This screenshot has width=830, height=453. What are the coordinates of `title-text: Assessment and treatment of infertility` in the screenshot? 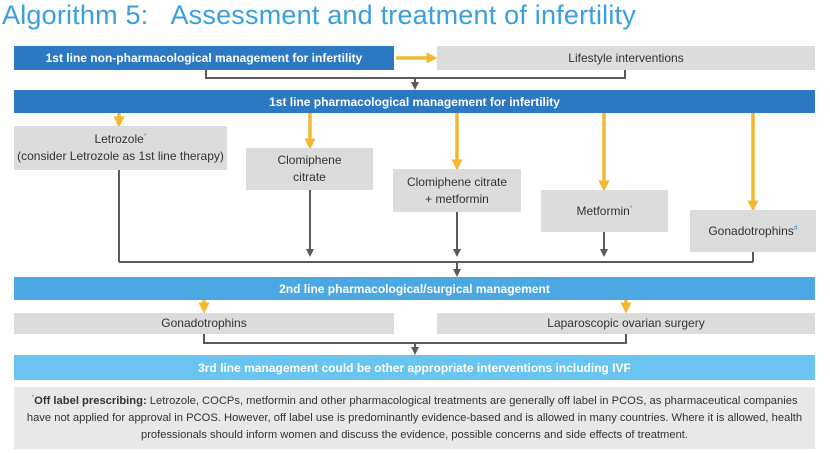 It's located at (403, 15).